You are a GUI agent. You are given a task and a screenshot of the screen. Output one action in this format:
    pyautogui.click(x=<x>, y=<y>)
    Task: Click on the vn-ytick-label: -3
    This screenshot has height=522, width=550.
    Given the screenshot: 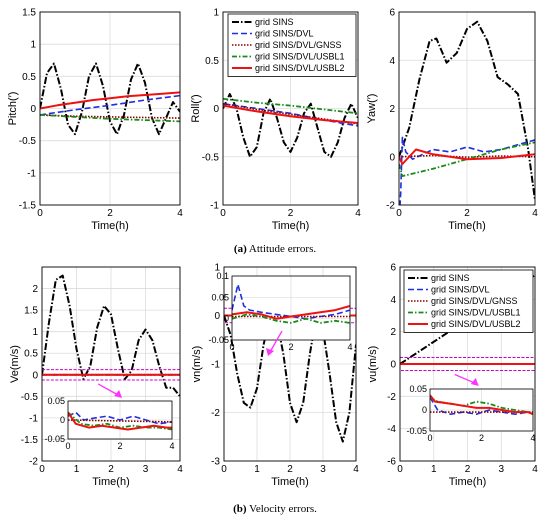 What is the action you would take?
    pyautogui.click(x=215, y=462)
    